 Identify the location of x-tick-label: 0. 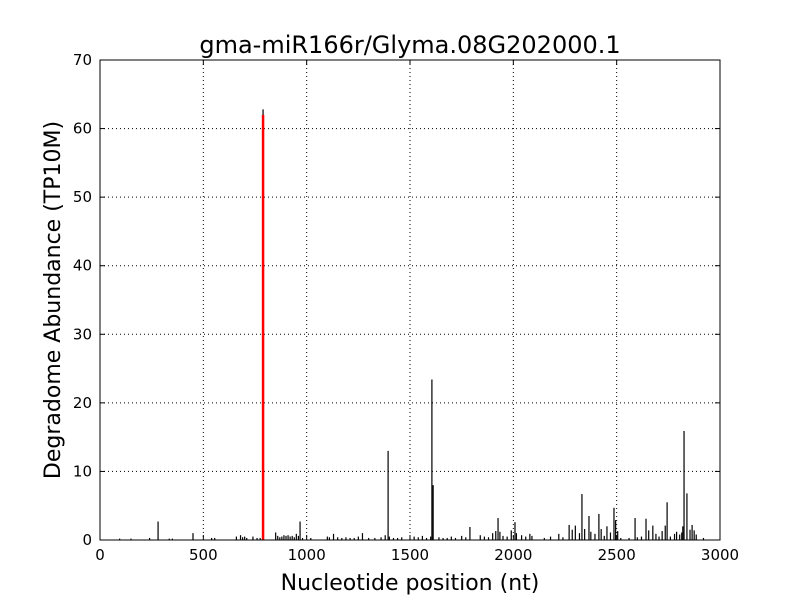
(100, 555).